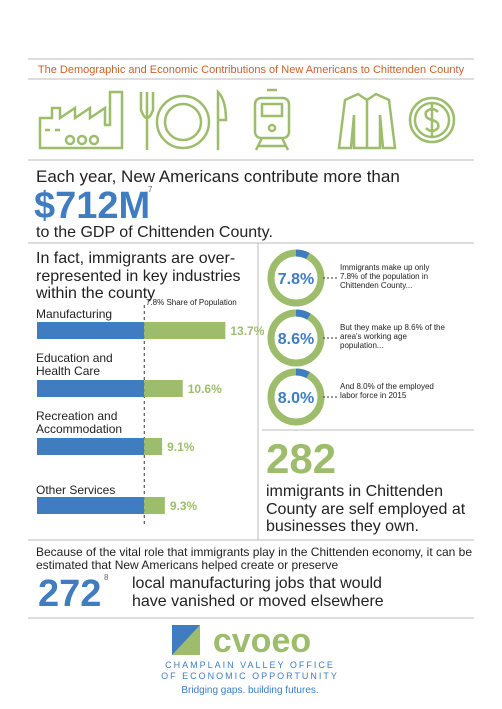 The image size is (502, 709). What do you see at coordinates (74, 314) in the screenshot?
I see `category-label: Manufacturing` at bounding box center [74, 314].